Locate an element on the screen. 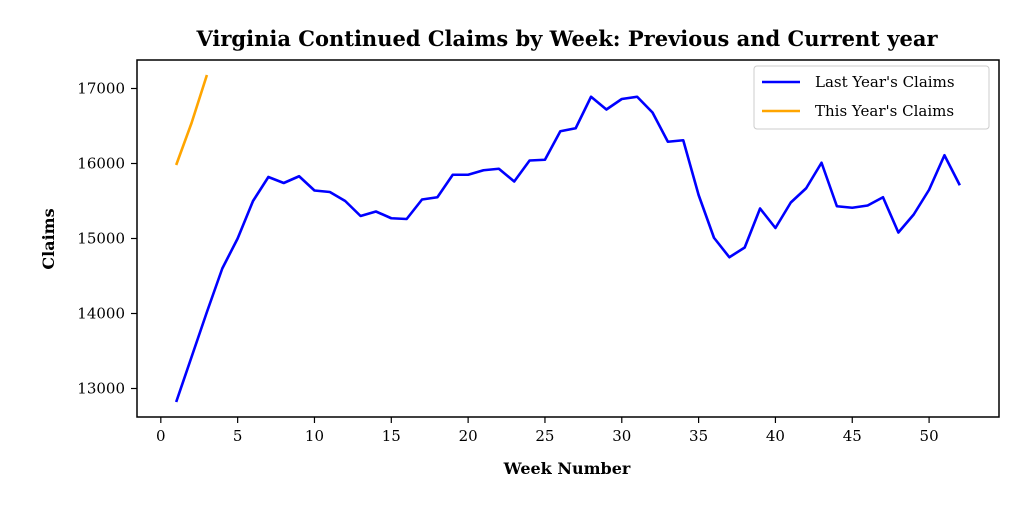 Image resolution: width=1024 pixels, height=517 pixels. x-tick-label: 35 is located at coordinates (698, 436).